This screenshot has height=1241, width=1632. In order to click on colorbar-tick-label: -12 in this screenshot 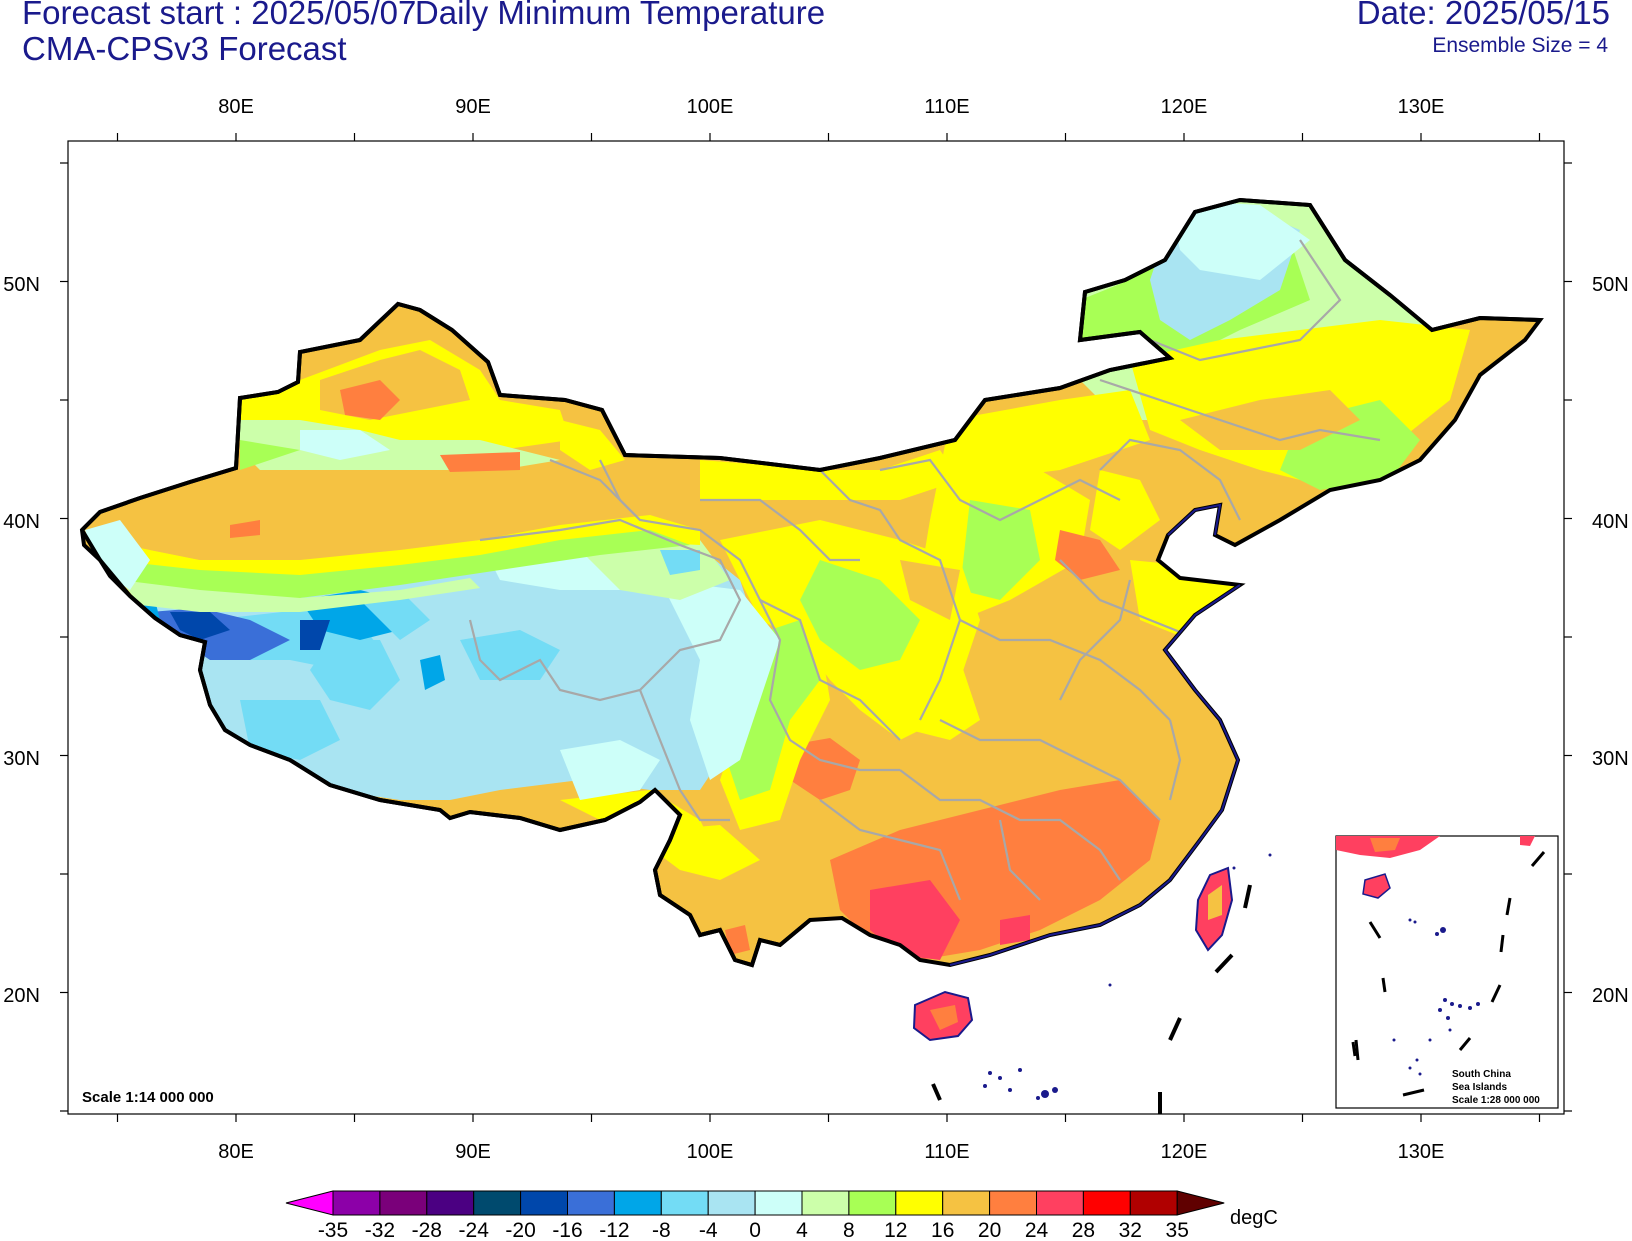, I will do `click(614, 1230)`.